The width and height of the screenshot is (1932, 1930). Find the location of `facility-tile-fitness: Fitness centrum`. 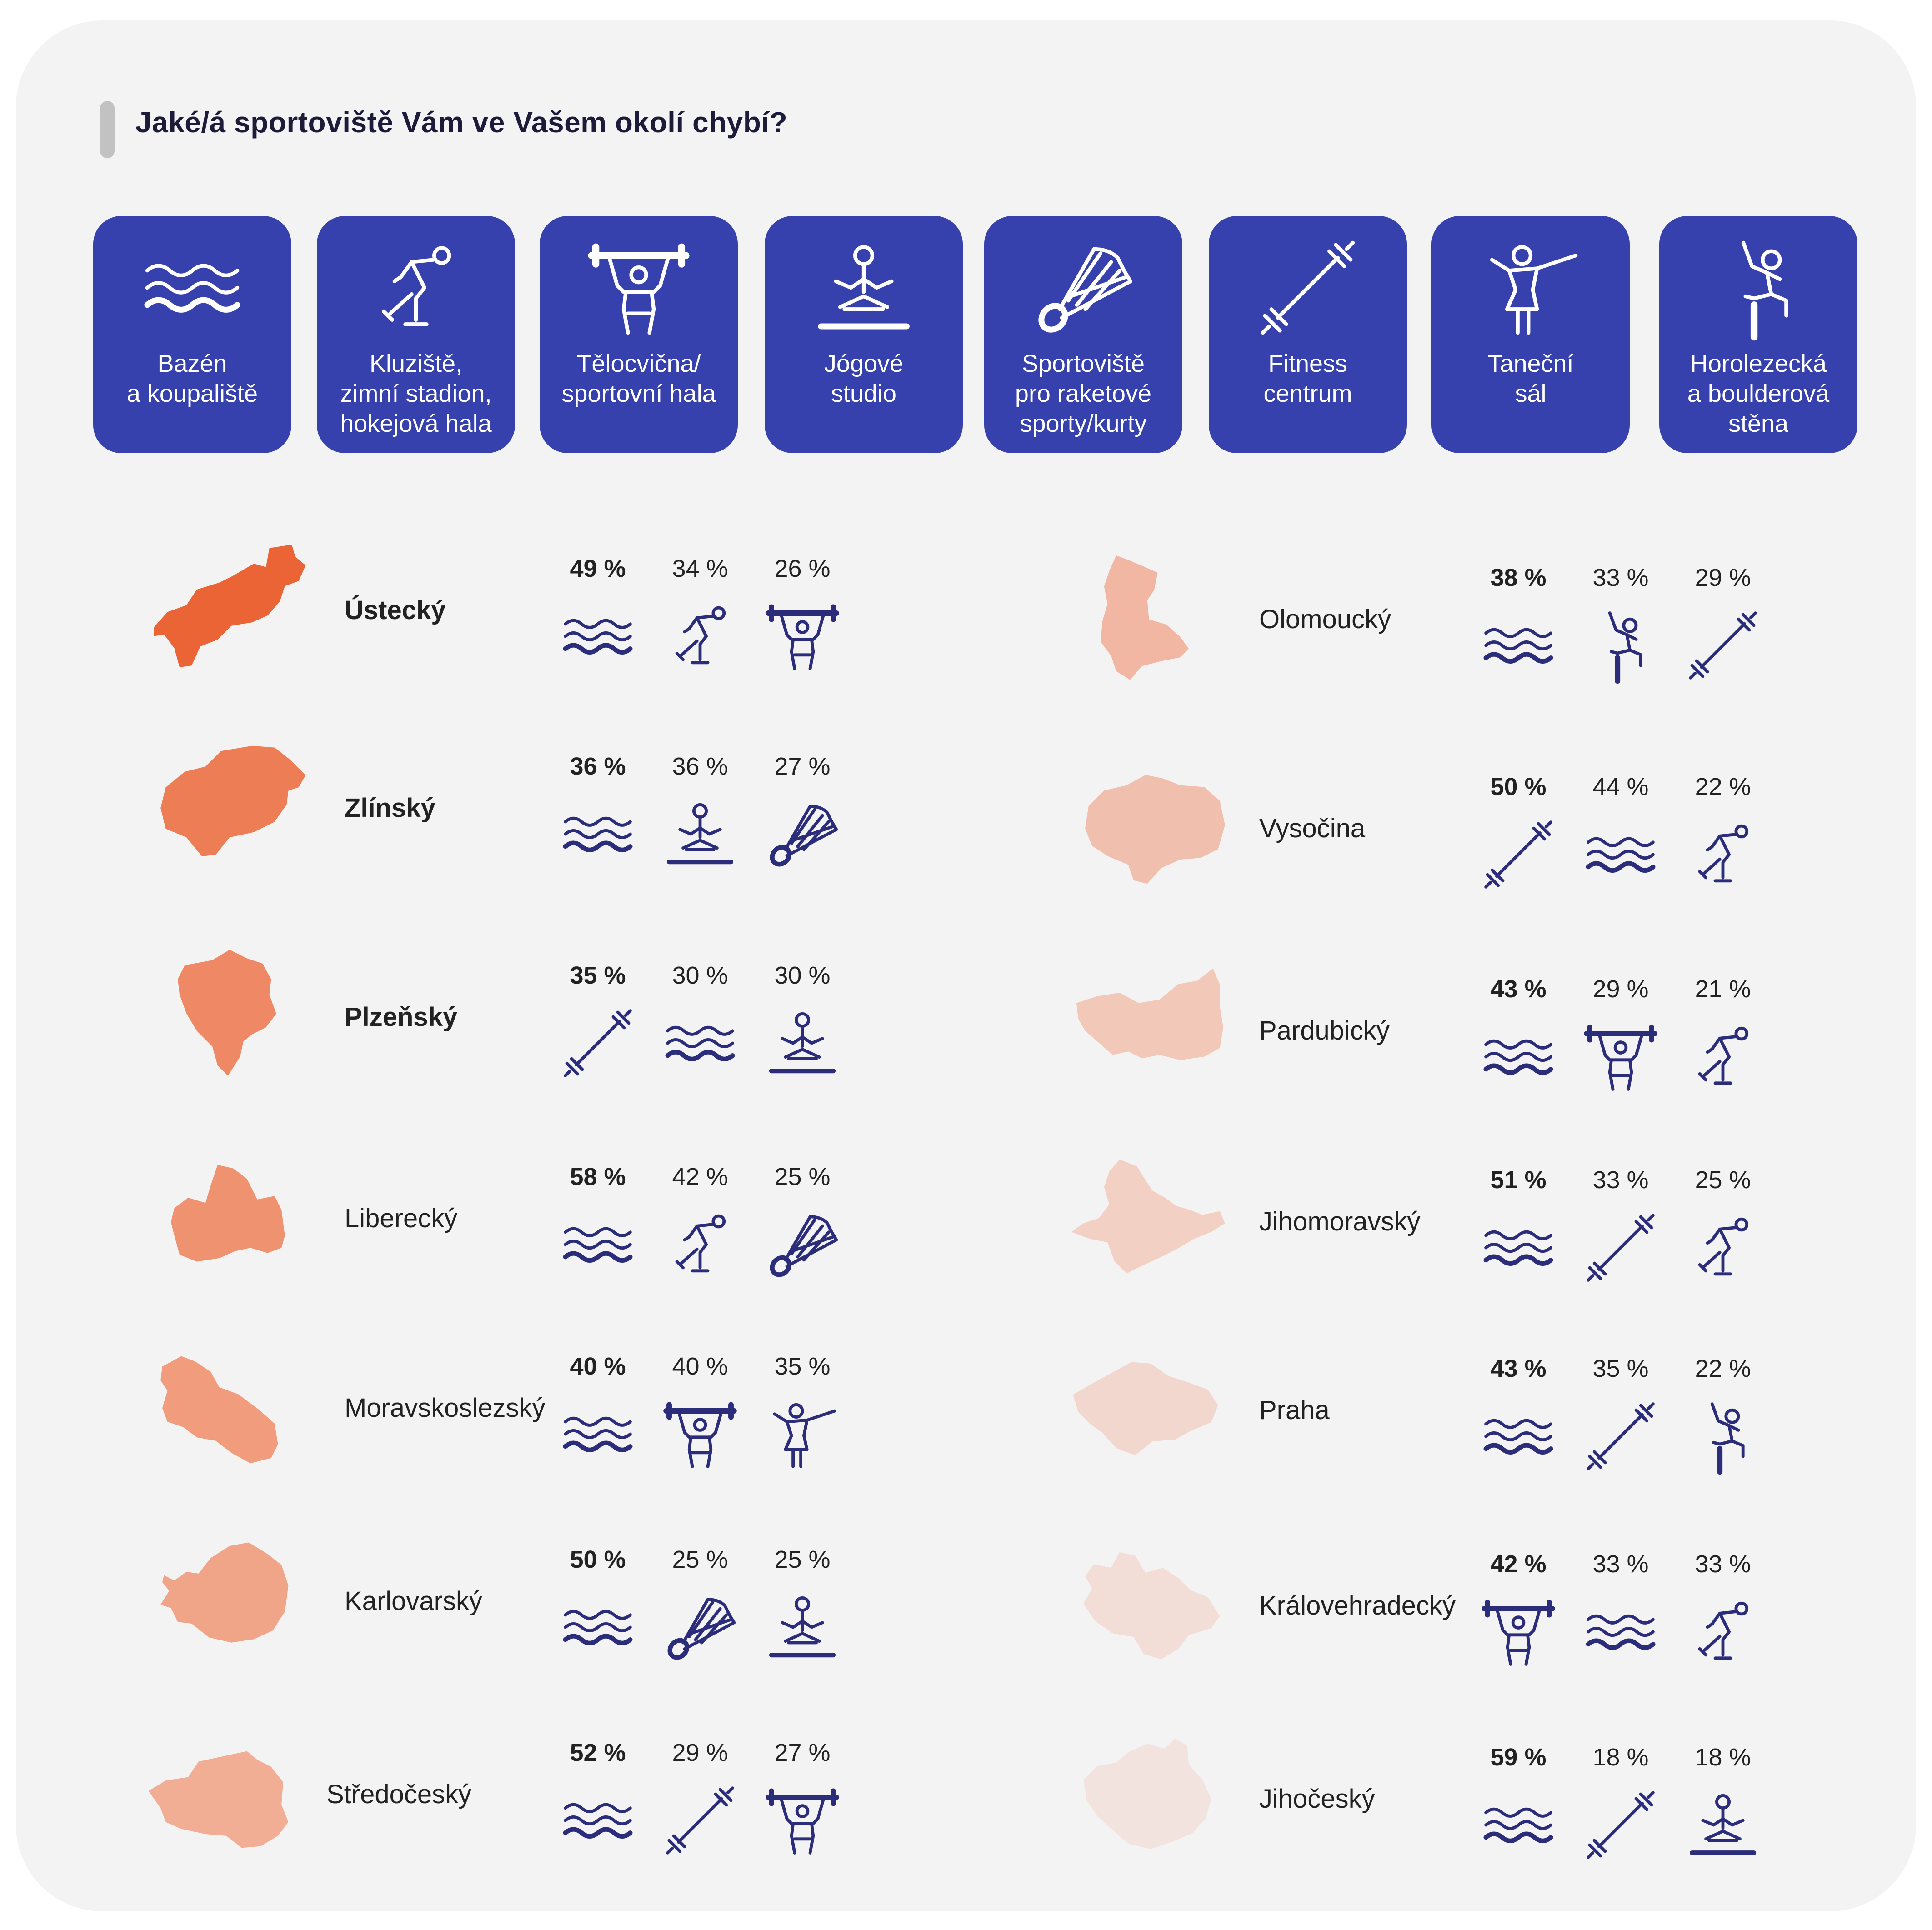

facility-tile-fitness: Fitness centrum is located at coordinates (1308, 335).